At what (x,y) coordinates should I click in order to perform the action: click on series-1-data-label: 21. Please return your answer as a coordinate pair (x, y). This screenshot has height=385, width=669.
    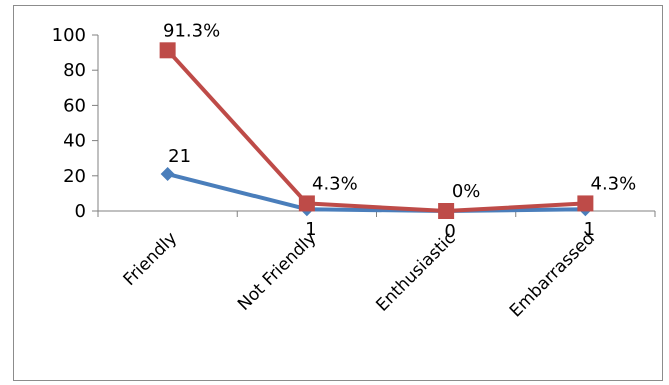
    Looking at the image, I should click on (179, 156).